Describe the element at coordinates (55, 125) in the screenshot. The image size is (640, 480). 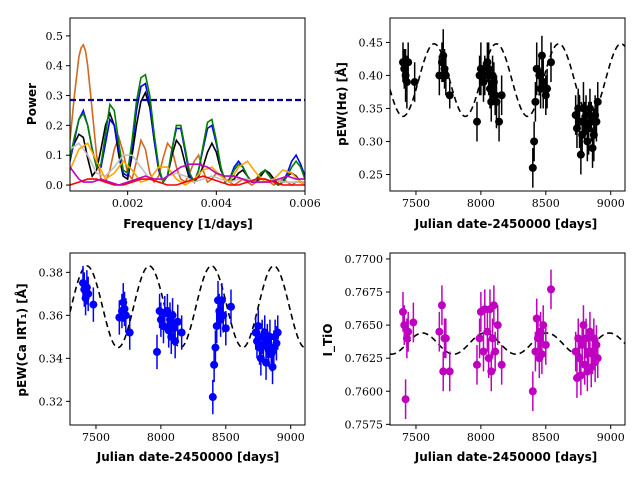
I see `y-tick-label: 0.2` at that location.